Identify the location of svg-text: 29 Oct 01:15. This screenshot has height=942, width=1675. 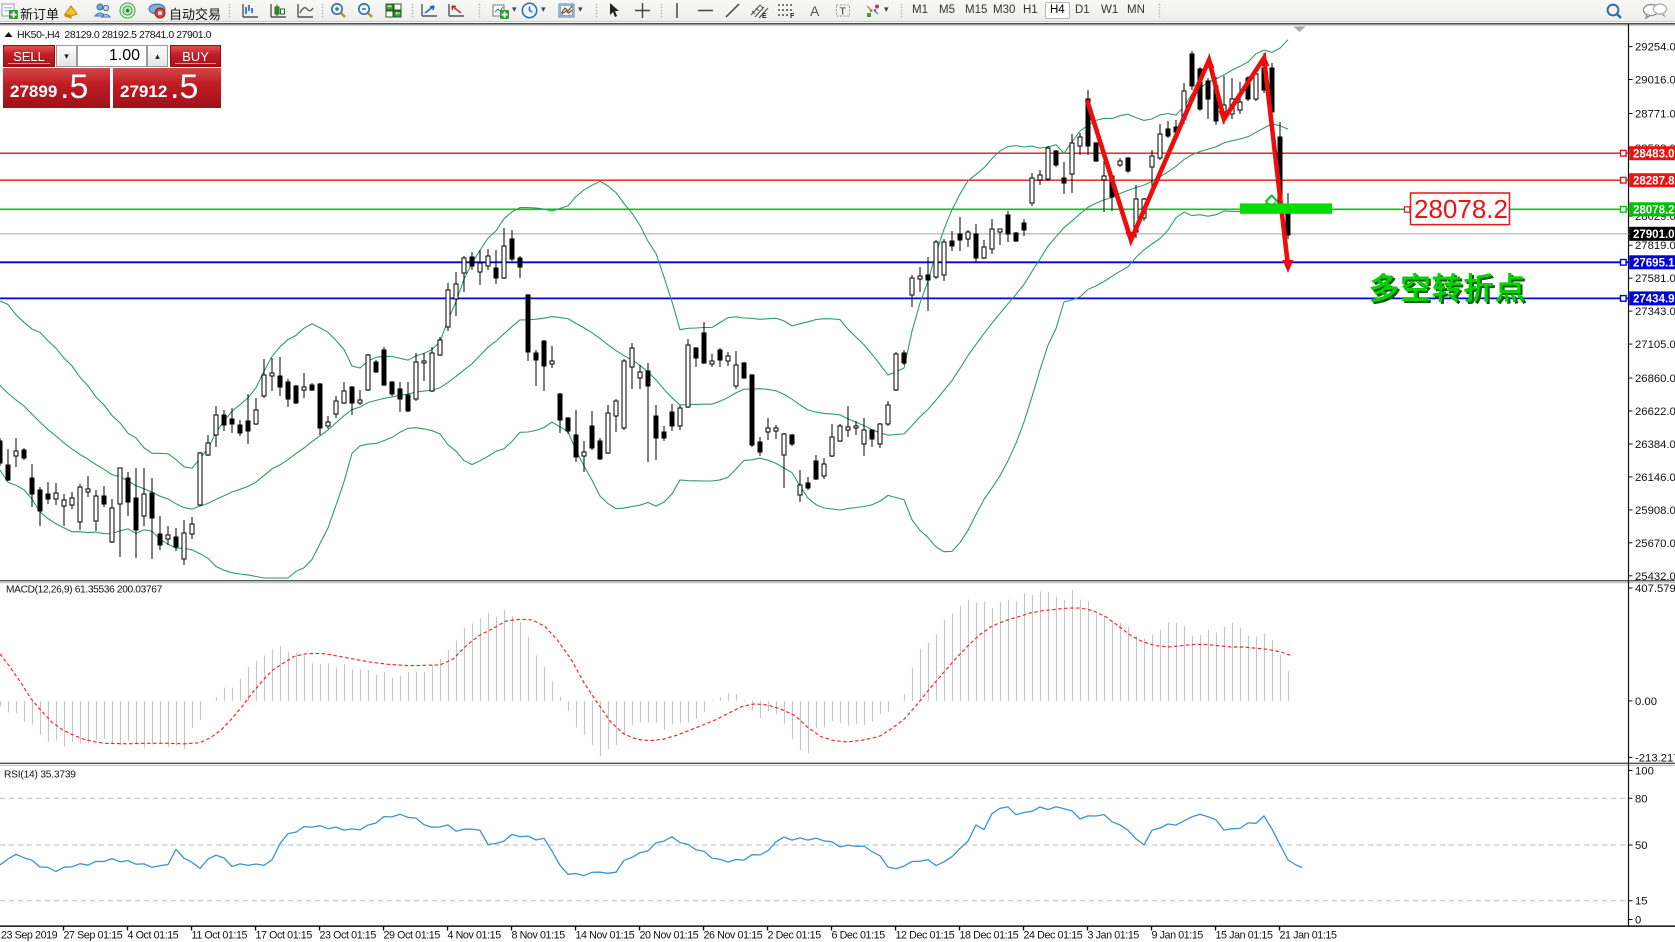
(412, 936).